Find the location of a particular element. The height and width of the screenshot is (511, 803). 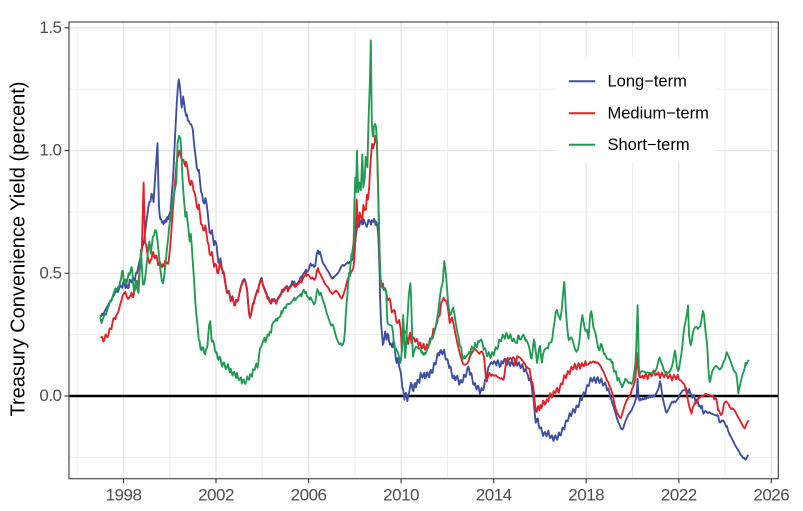

svg-text: 2018 is located at coordinates (586, 495).